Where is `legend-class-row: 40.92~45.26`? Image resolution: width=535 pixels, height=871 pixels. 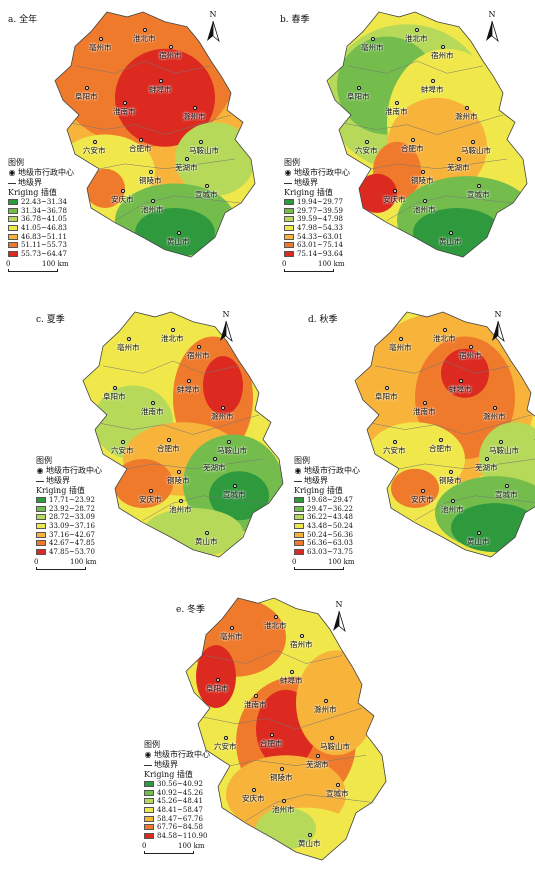
legend-class-row: 40.92~45.26 is located at coordinates (177, 793).